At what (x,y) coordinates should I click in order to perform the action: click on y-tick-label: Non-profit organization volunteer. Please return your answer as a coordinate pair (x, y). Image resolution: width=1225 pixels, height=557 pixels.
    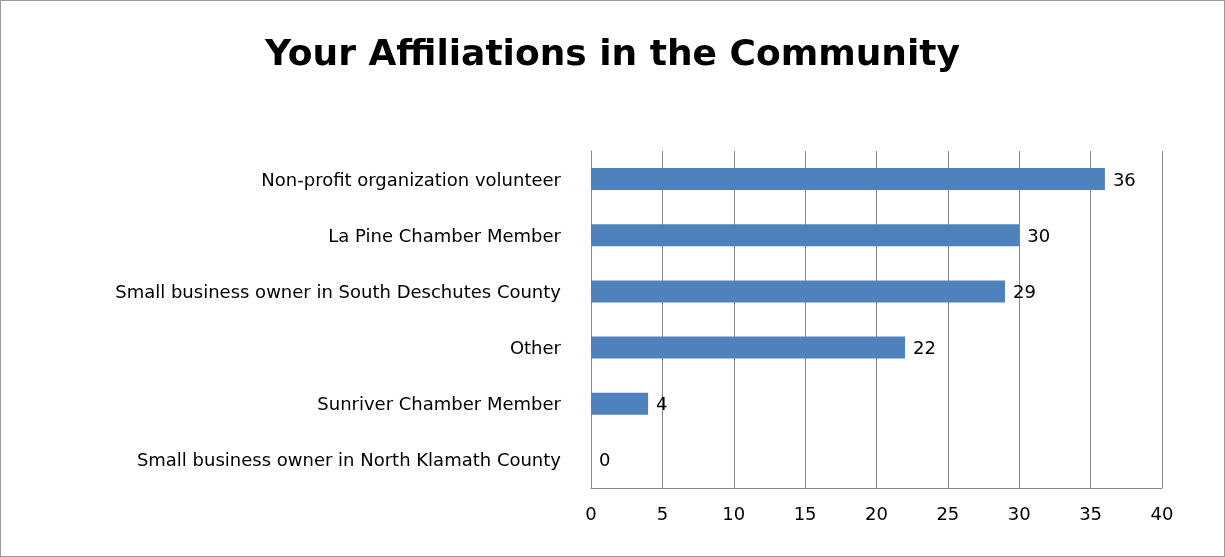
    Looking at the image, I should click on (411, 179).